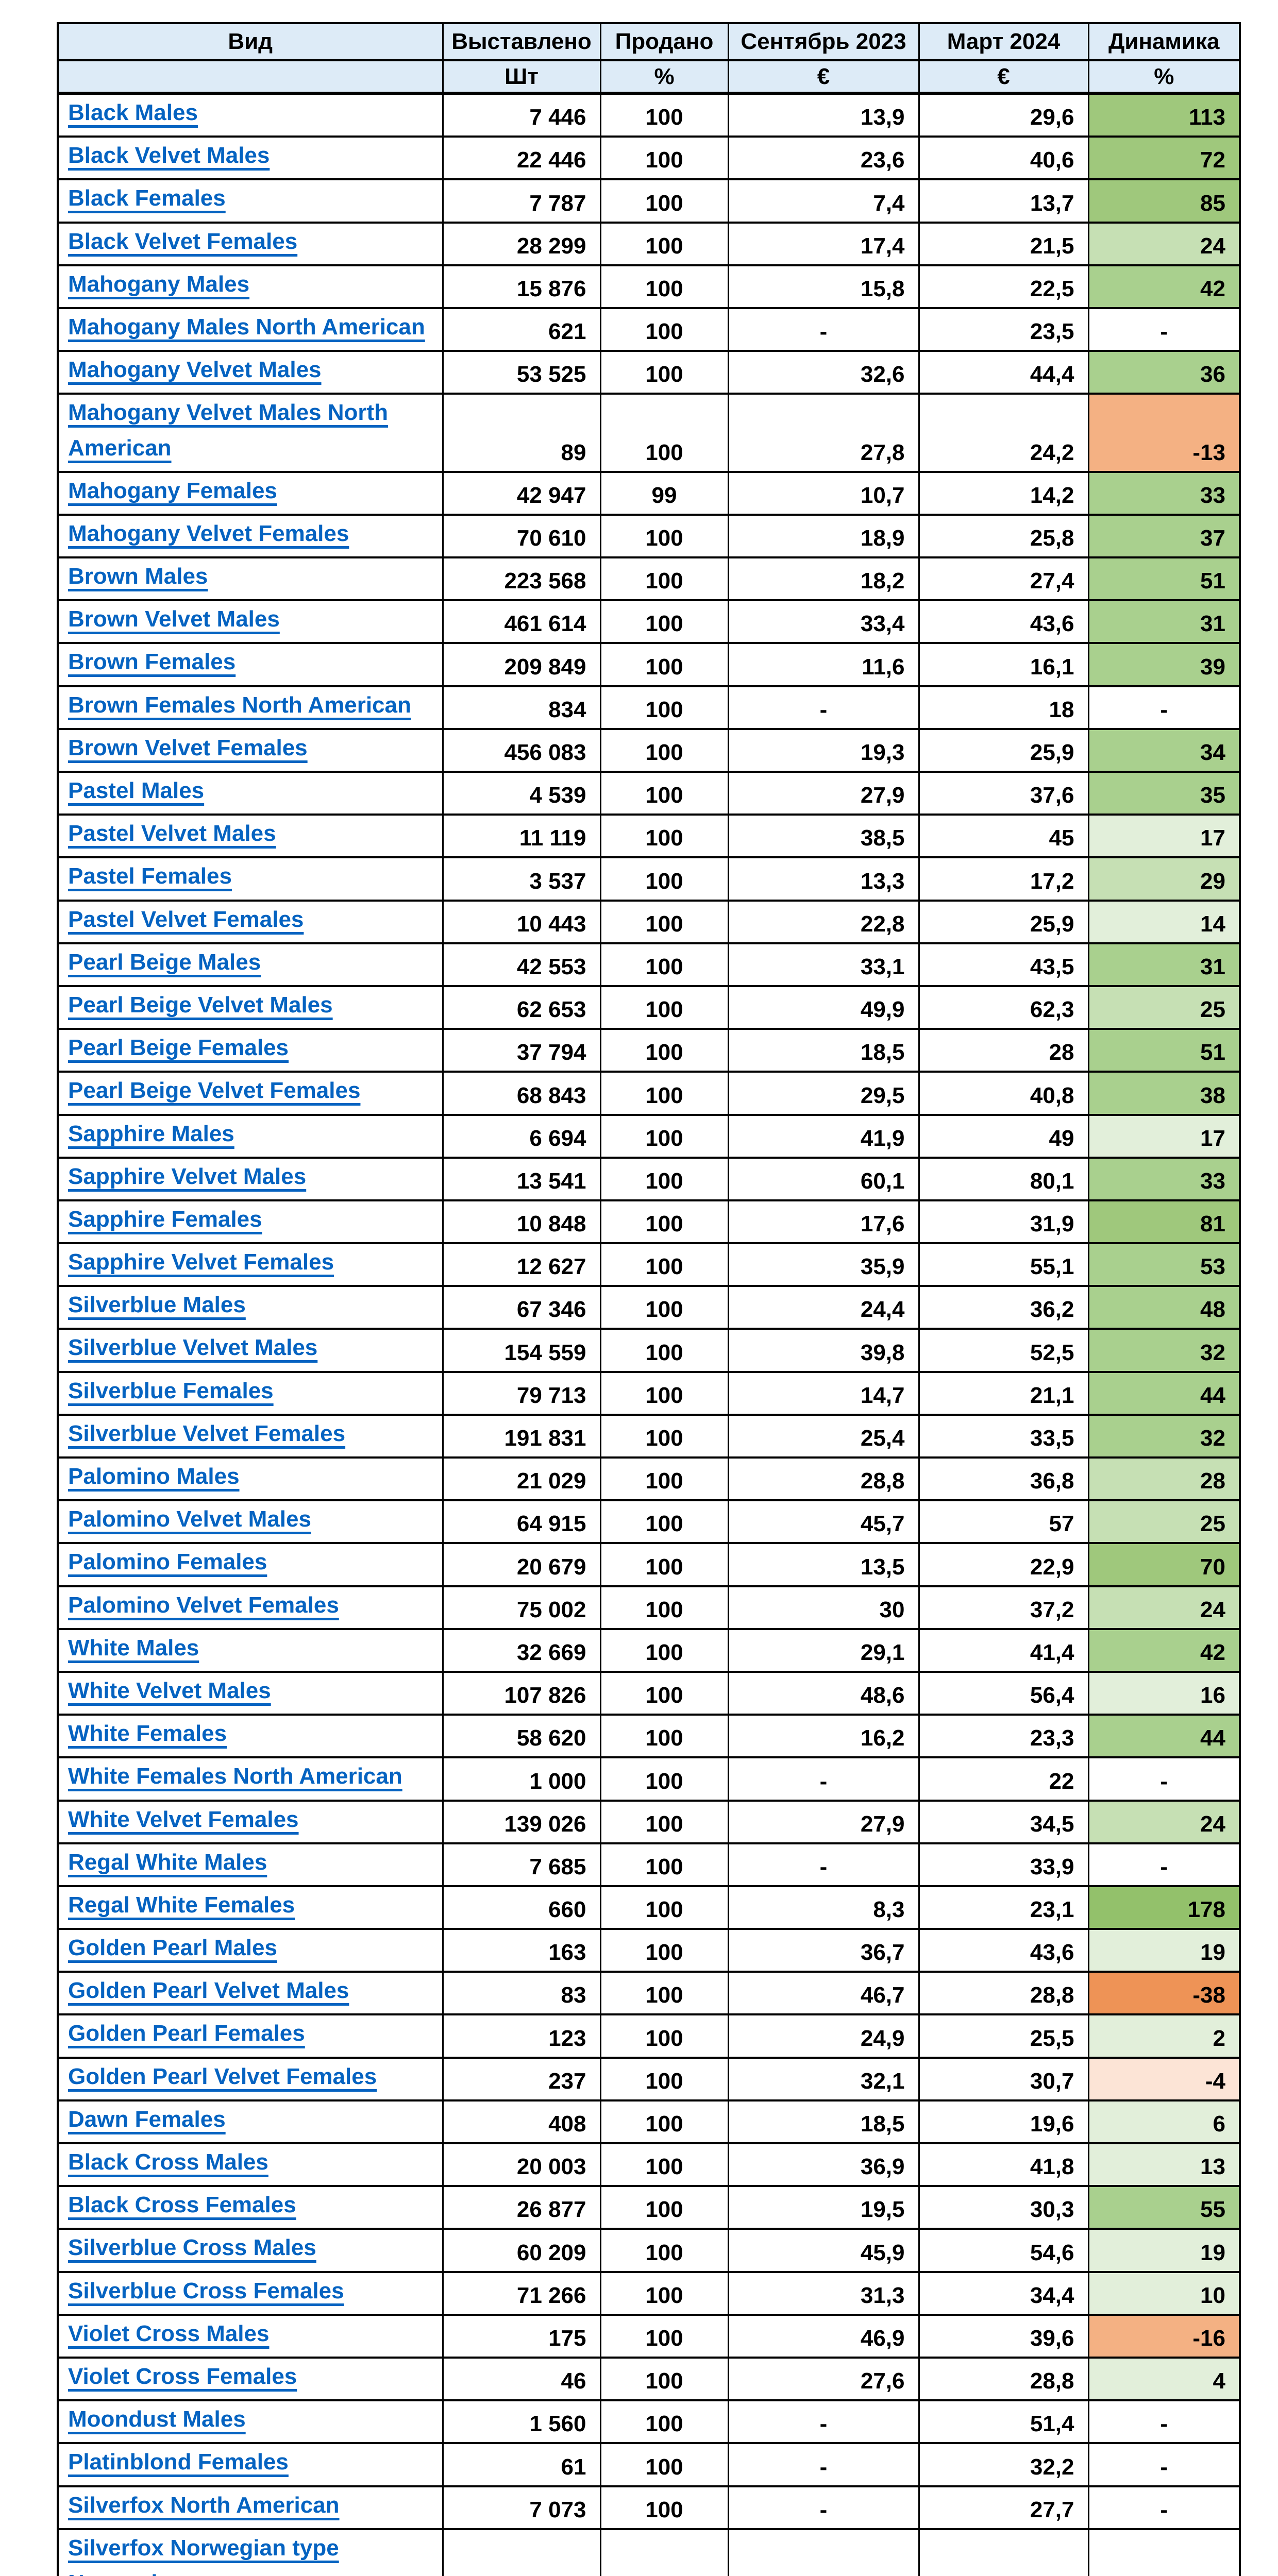  Describe the element at coordinates (1004, 1821) in the screenshot. I see `mar2024-price-cell: 34,5` at that location.